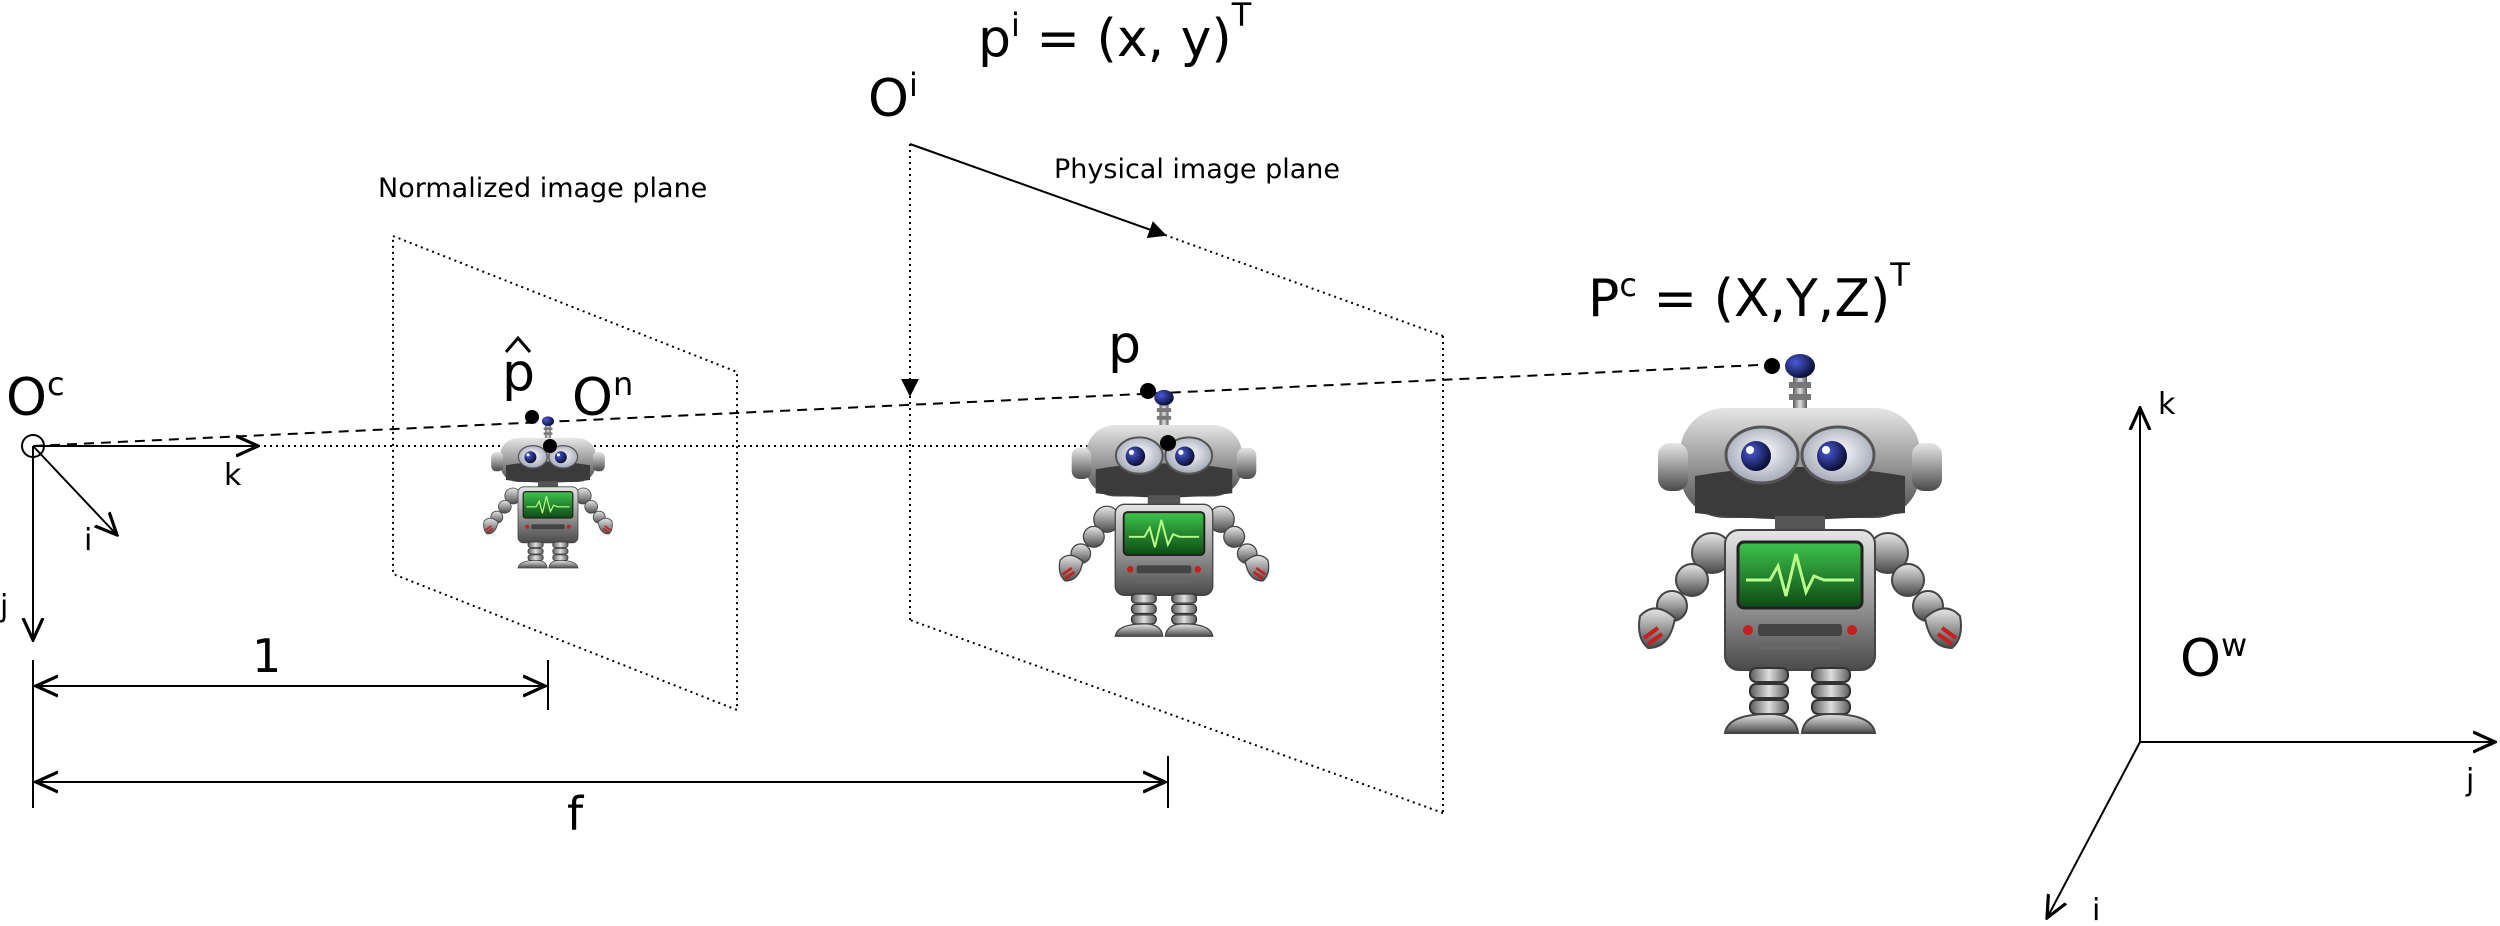  Describe the element at coordinates (602, 396) in the screenshot. I see `normalized-origin-label: On` at that location.